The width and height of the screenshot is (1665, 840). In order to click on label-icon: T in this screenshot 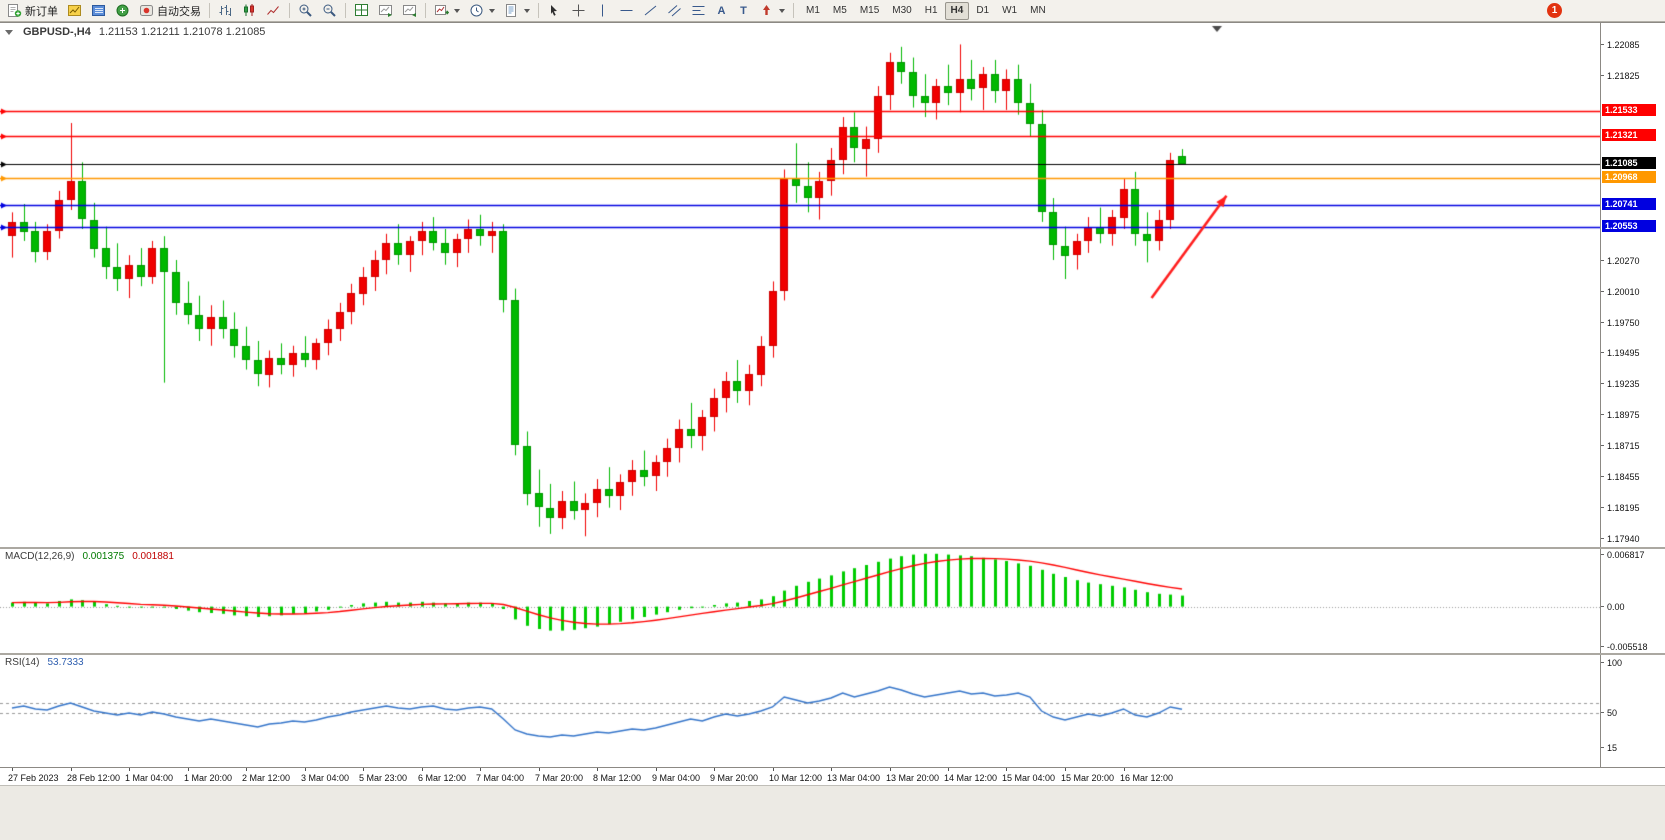, I will do `click(743, 10)`.